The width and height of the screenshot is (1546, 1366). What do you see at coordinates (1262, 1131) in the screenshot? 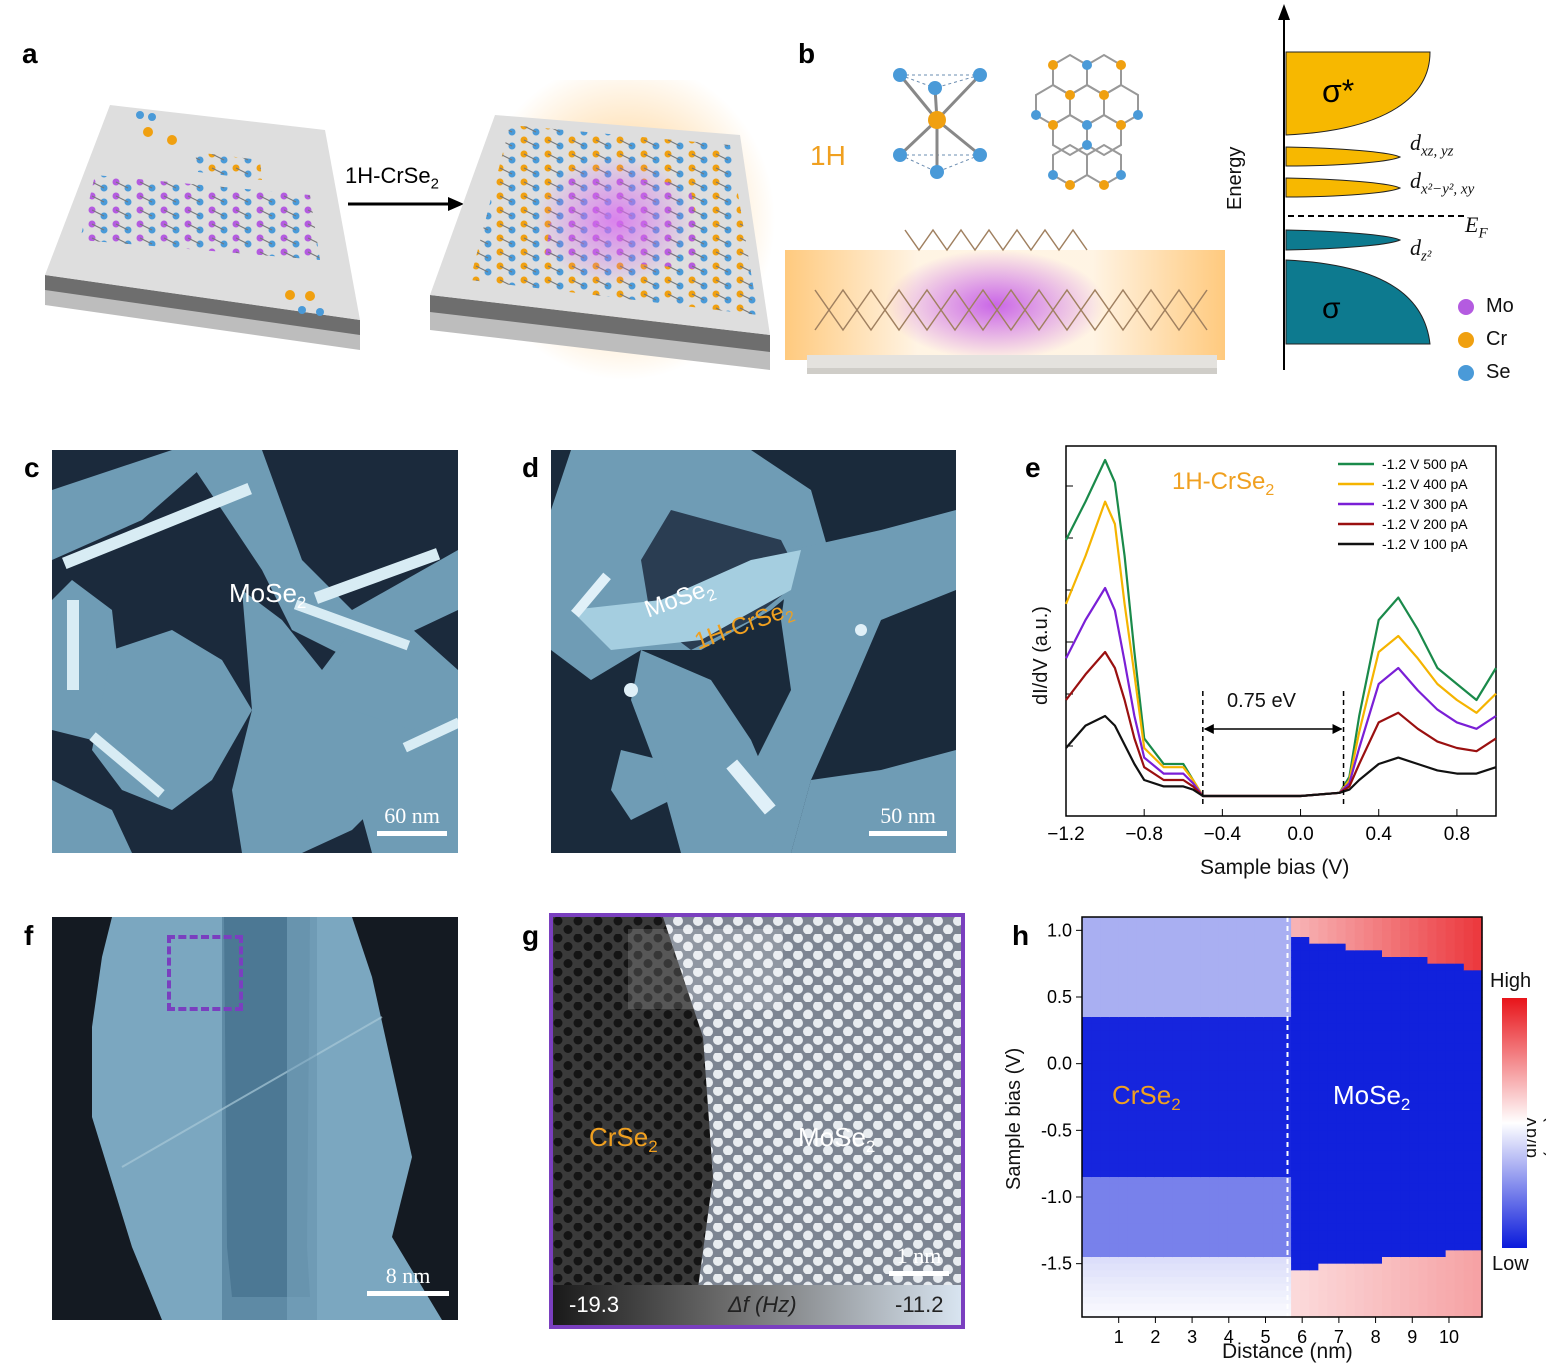
I see `dIdV-heatmap: 1 2 3 4 5 6 7 8 9 101.00.50.0-0.5-1.0-1.5` at bounding box center [1262, 1131].